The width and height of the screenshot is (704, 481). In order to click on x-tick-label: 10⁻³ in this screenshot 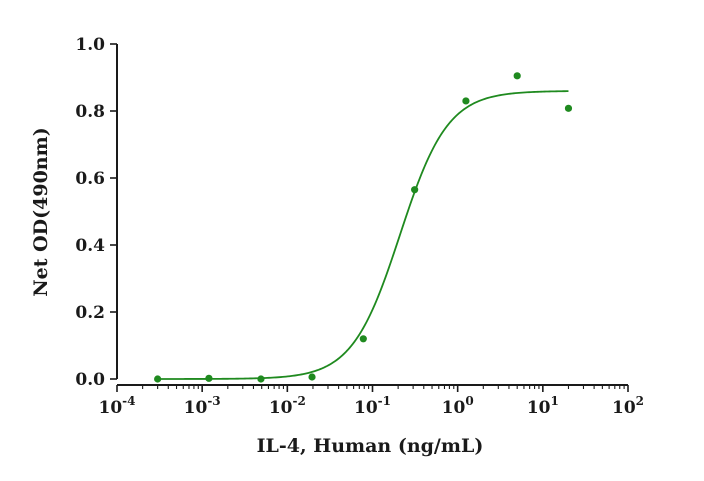, I will do `click(202, 406)`.